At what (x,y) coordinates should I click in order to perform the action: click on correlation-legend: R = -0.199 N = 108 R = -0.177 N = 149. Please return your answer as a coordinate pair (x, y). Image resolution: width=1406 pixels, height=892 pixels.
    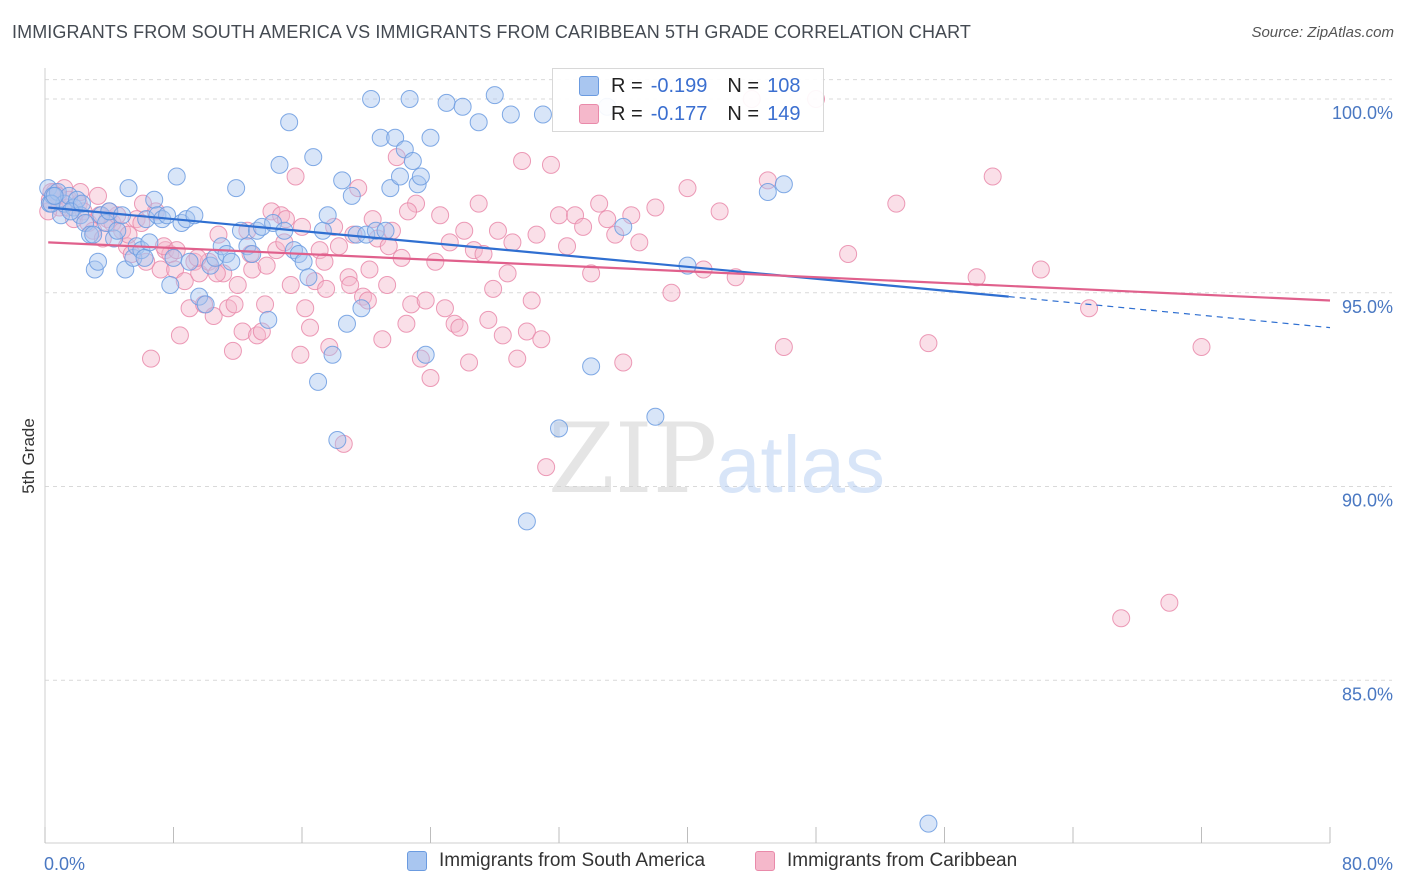
    Looking at the image, I should click on (688, 100).